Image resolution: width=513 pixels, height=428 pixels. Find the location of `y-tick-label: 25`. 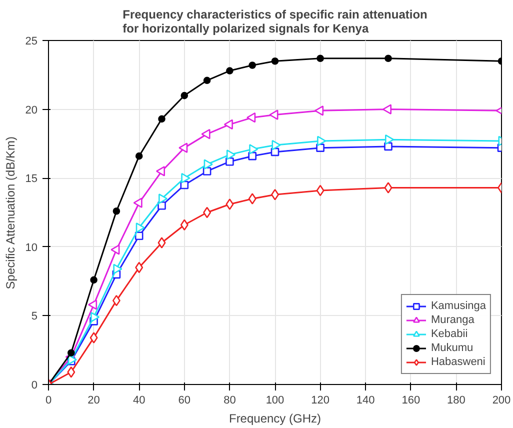

y-tick-label: 25 is located at coordinates (31, 42).